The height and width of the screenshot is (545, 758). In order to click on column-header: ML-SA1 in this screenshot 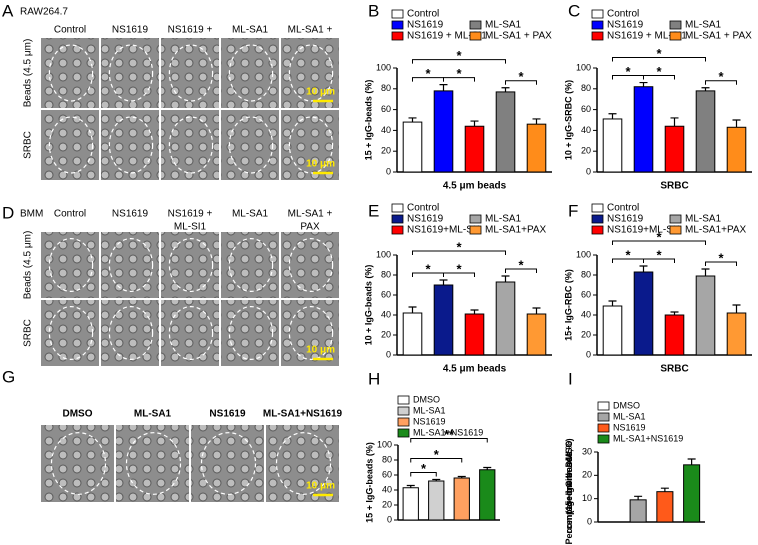, I will do `click(153, 414)`.